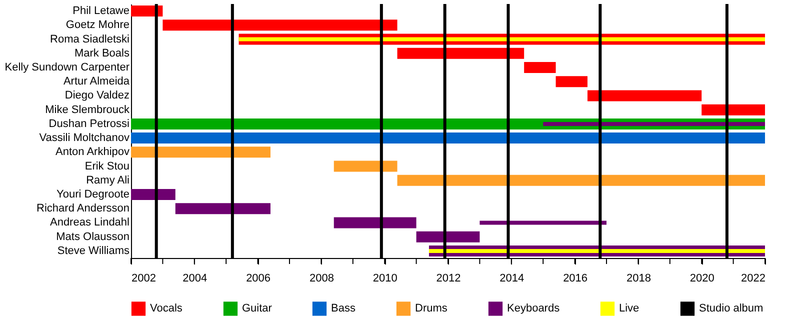  I want to click on legend-label: Vocals, so click(166, 308).